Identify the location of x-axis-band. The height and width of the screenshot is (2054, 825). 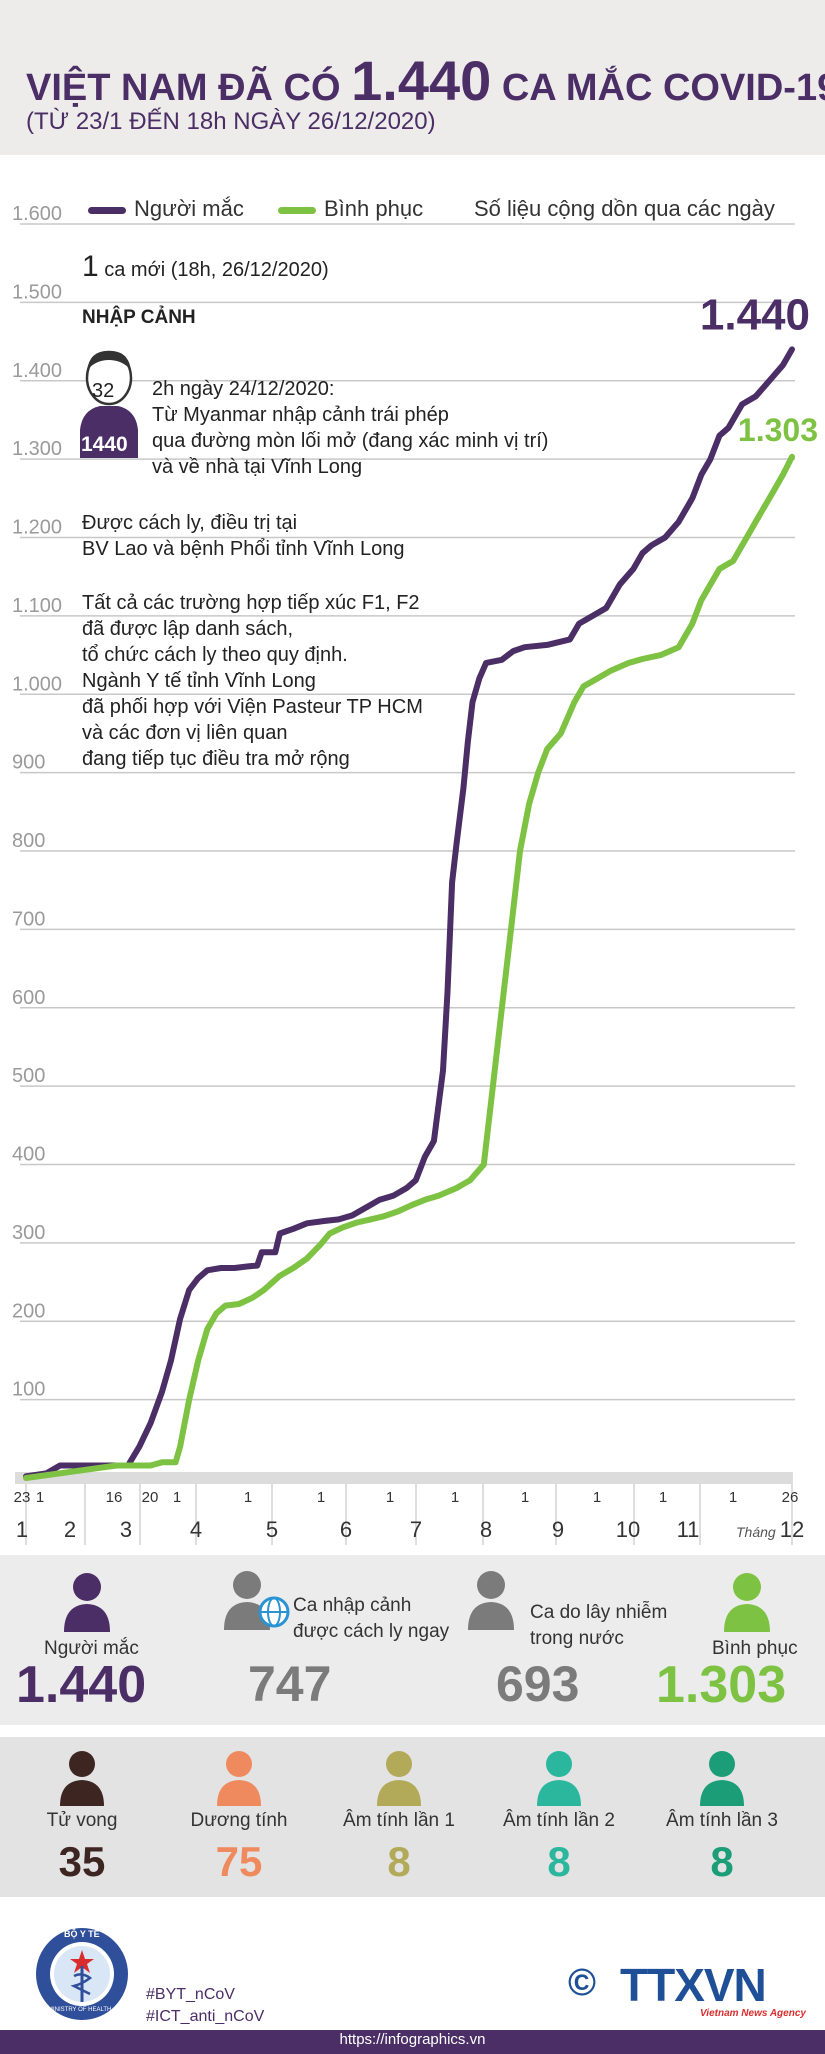
(403, 1478).